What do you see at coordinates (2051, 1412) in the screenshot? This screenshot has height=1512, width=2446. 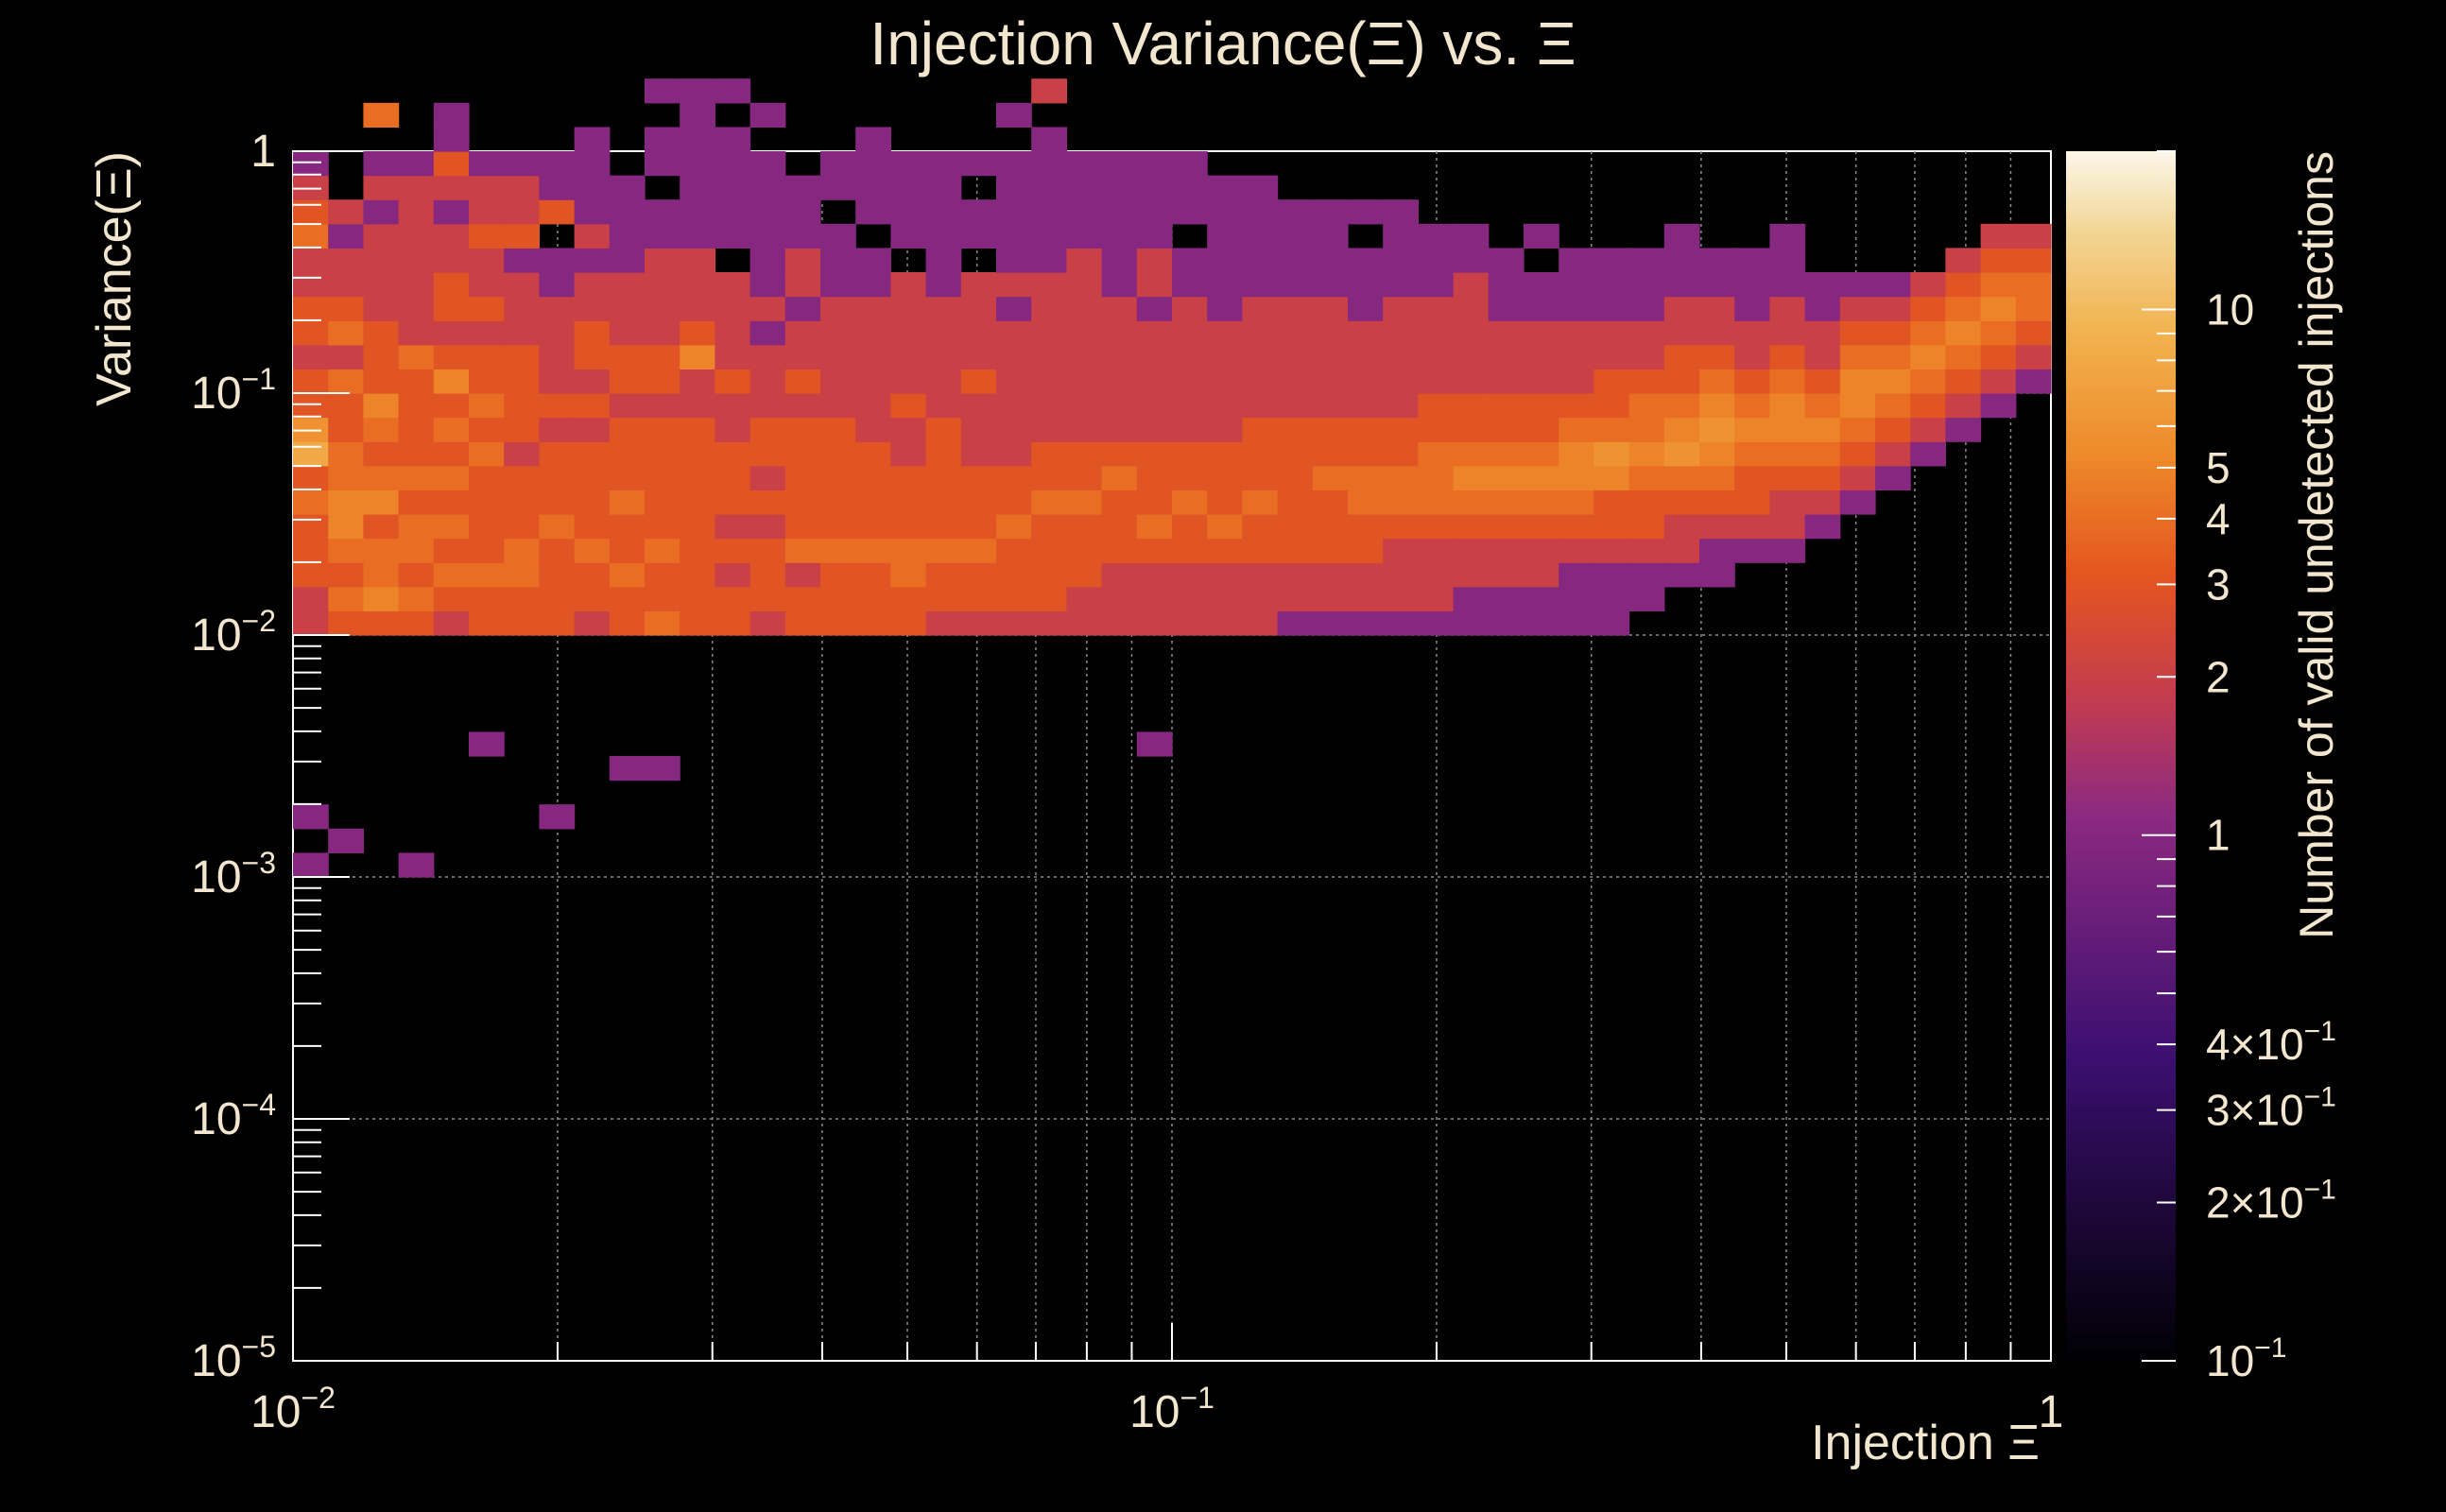 I see `x-tick-label: 1` at bounding box center [2051, 1412].